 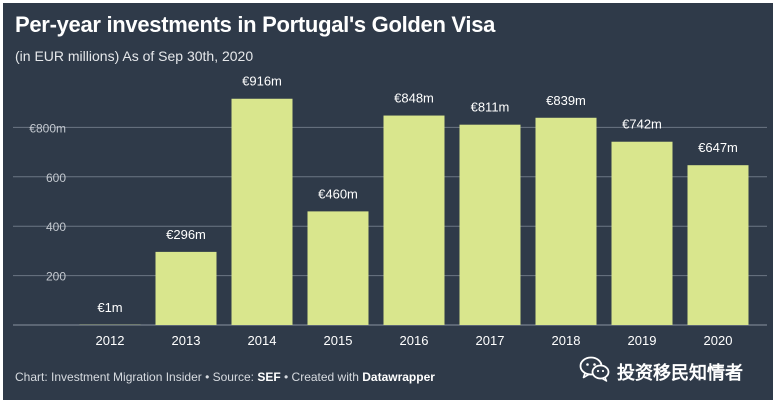 I want to click on y-tick-label: 200, so click(x=56, y=277).